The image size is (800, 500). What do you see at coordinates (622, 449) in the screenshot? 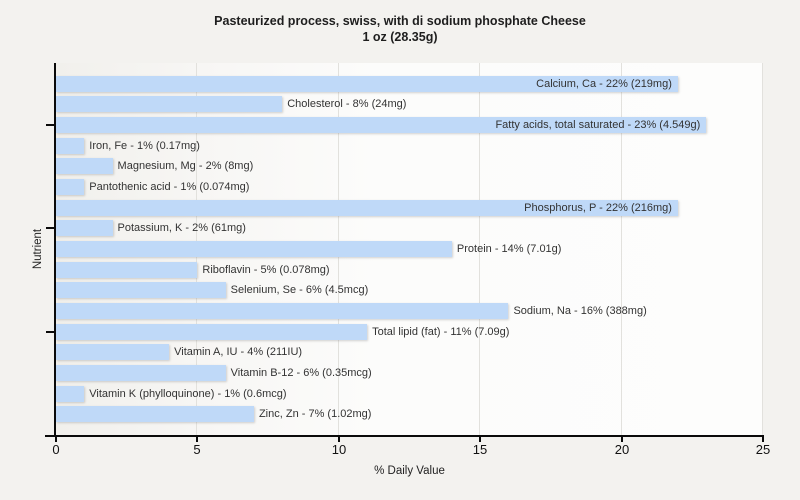
I see `x-axis-tick-label: 20` at bounding box center [622, 449].